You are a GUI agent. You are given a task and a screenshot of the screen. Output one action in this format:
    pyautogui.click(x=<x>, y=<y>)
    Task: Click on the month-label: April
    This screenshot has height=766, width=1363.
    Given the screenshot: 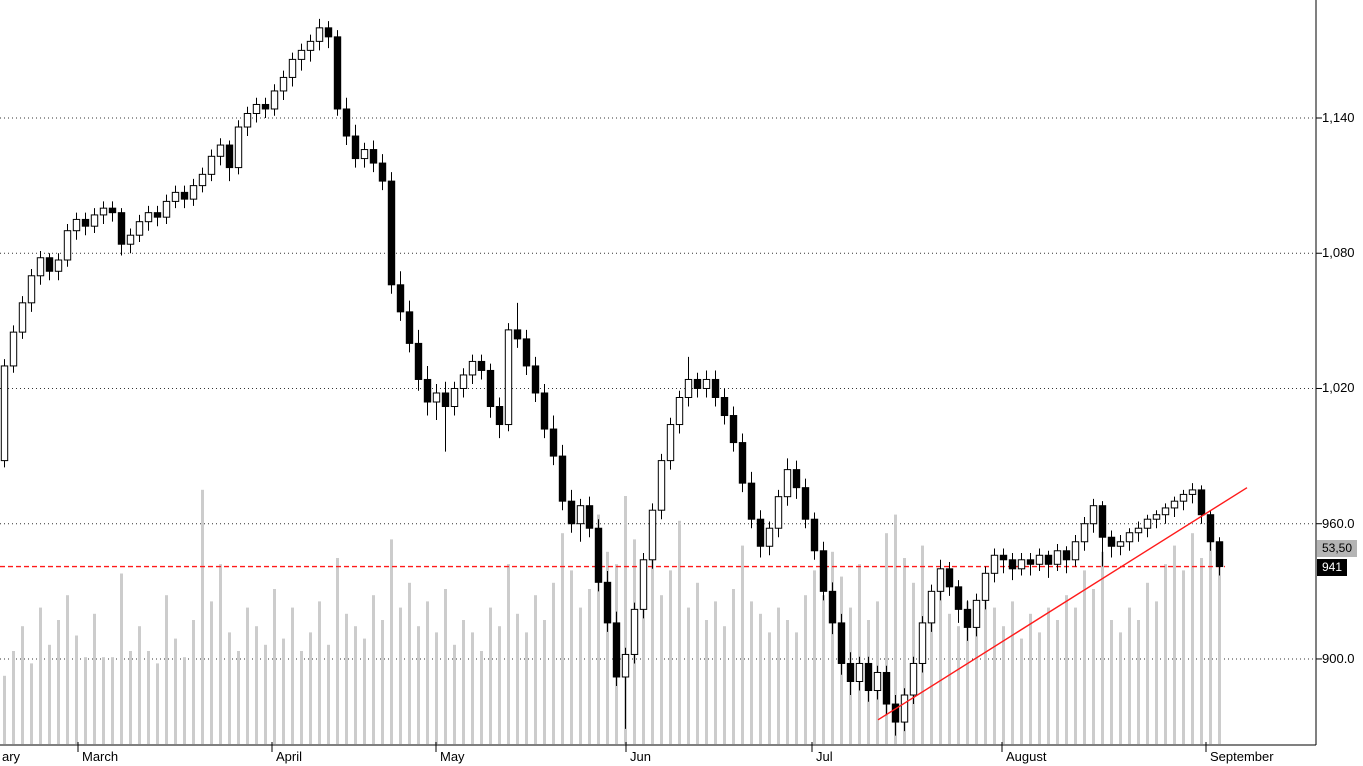 What is the action you would take?
    pyautogui.click(x=289, y=756)
    